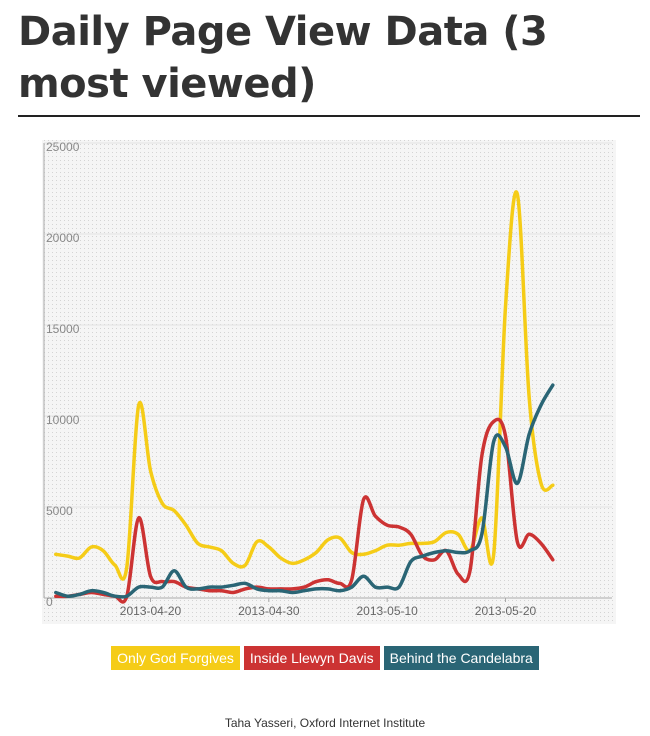  I want to click on legend-item-only-god-forgives: Only God Forgives, so click(175, 658).